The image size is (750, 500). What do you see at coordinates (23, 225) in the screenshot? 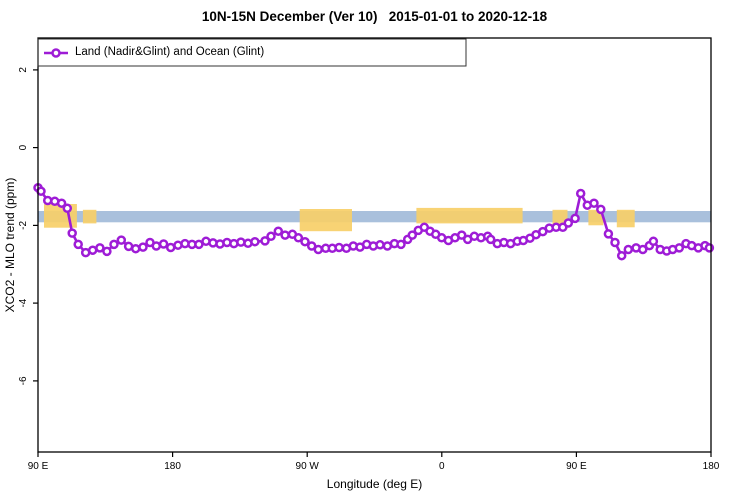
I see `y-tick-label: -2` at bounding box center [23, 225].